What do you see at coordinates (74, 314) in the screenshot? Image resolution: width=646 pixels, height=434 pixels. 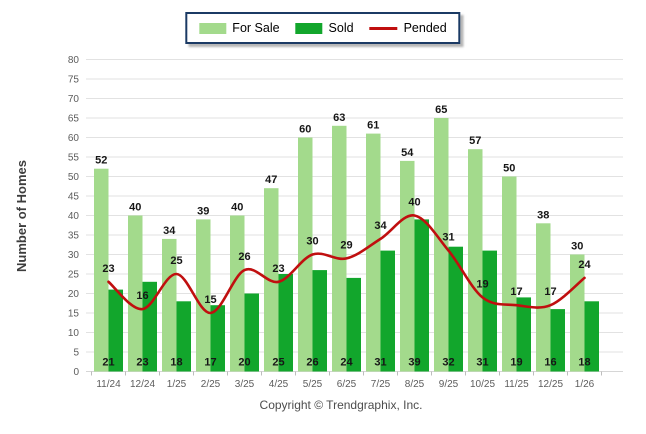 I see `y-tick-label: 15` at bounding box center [74, 314].